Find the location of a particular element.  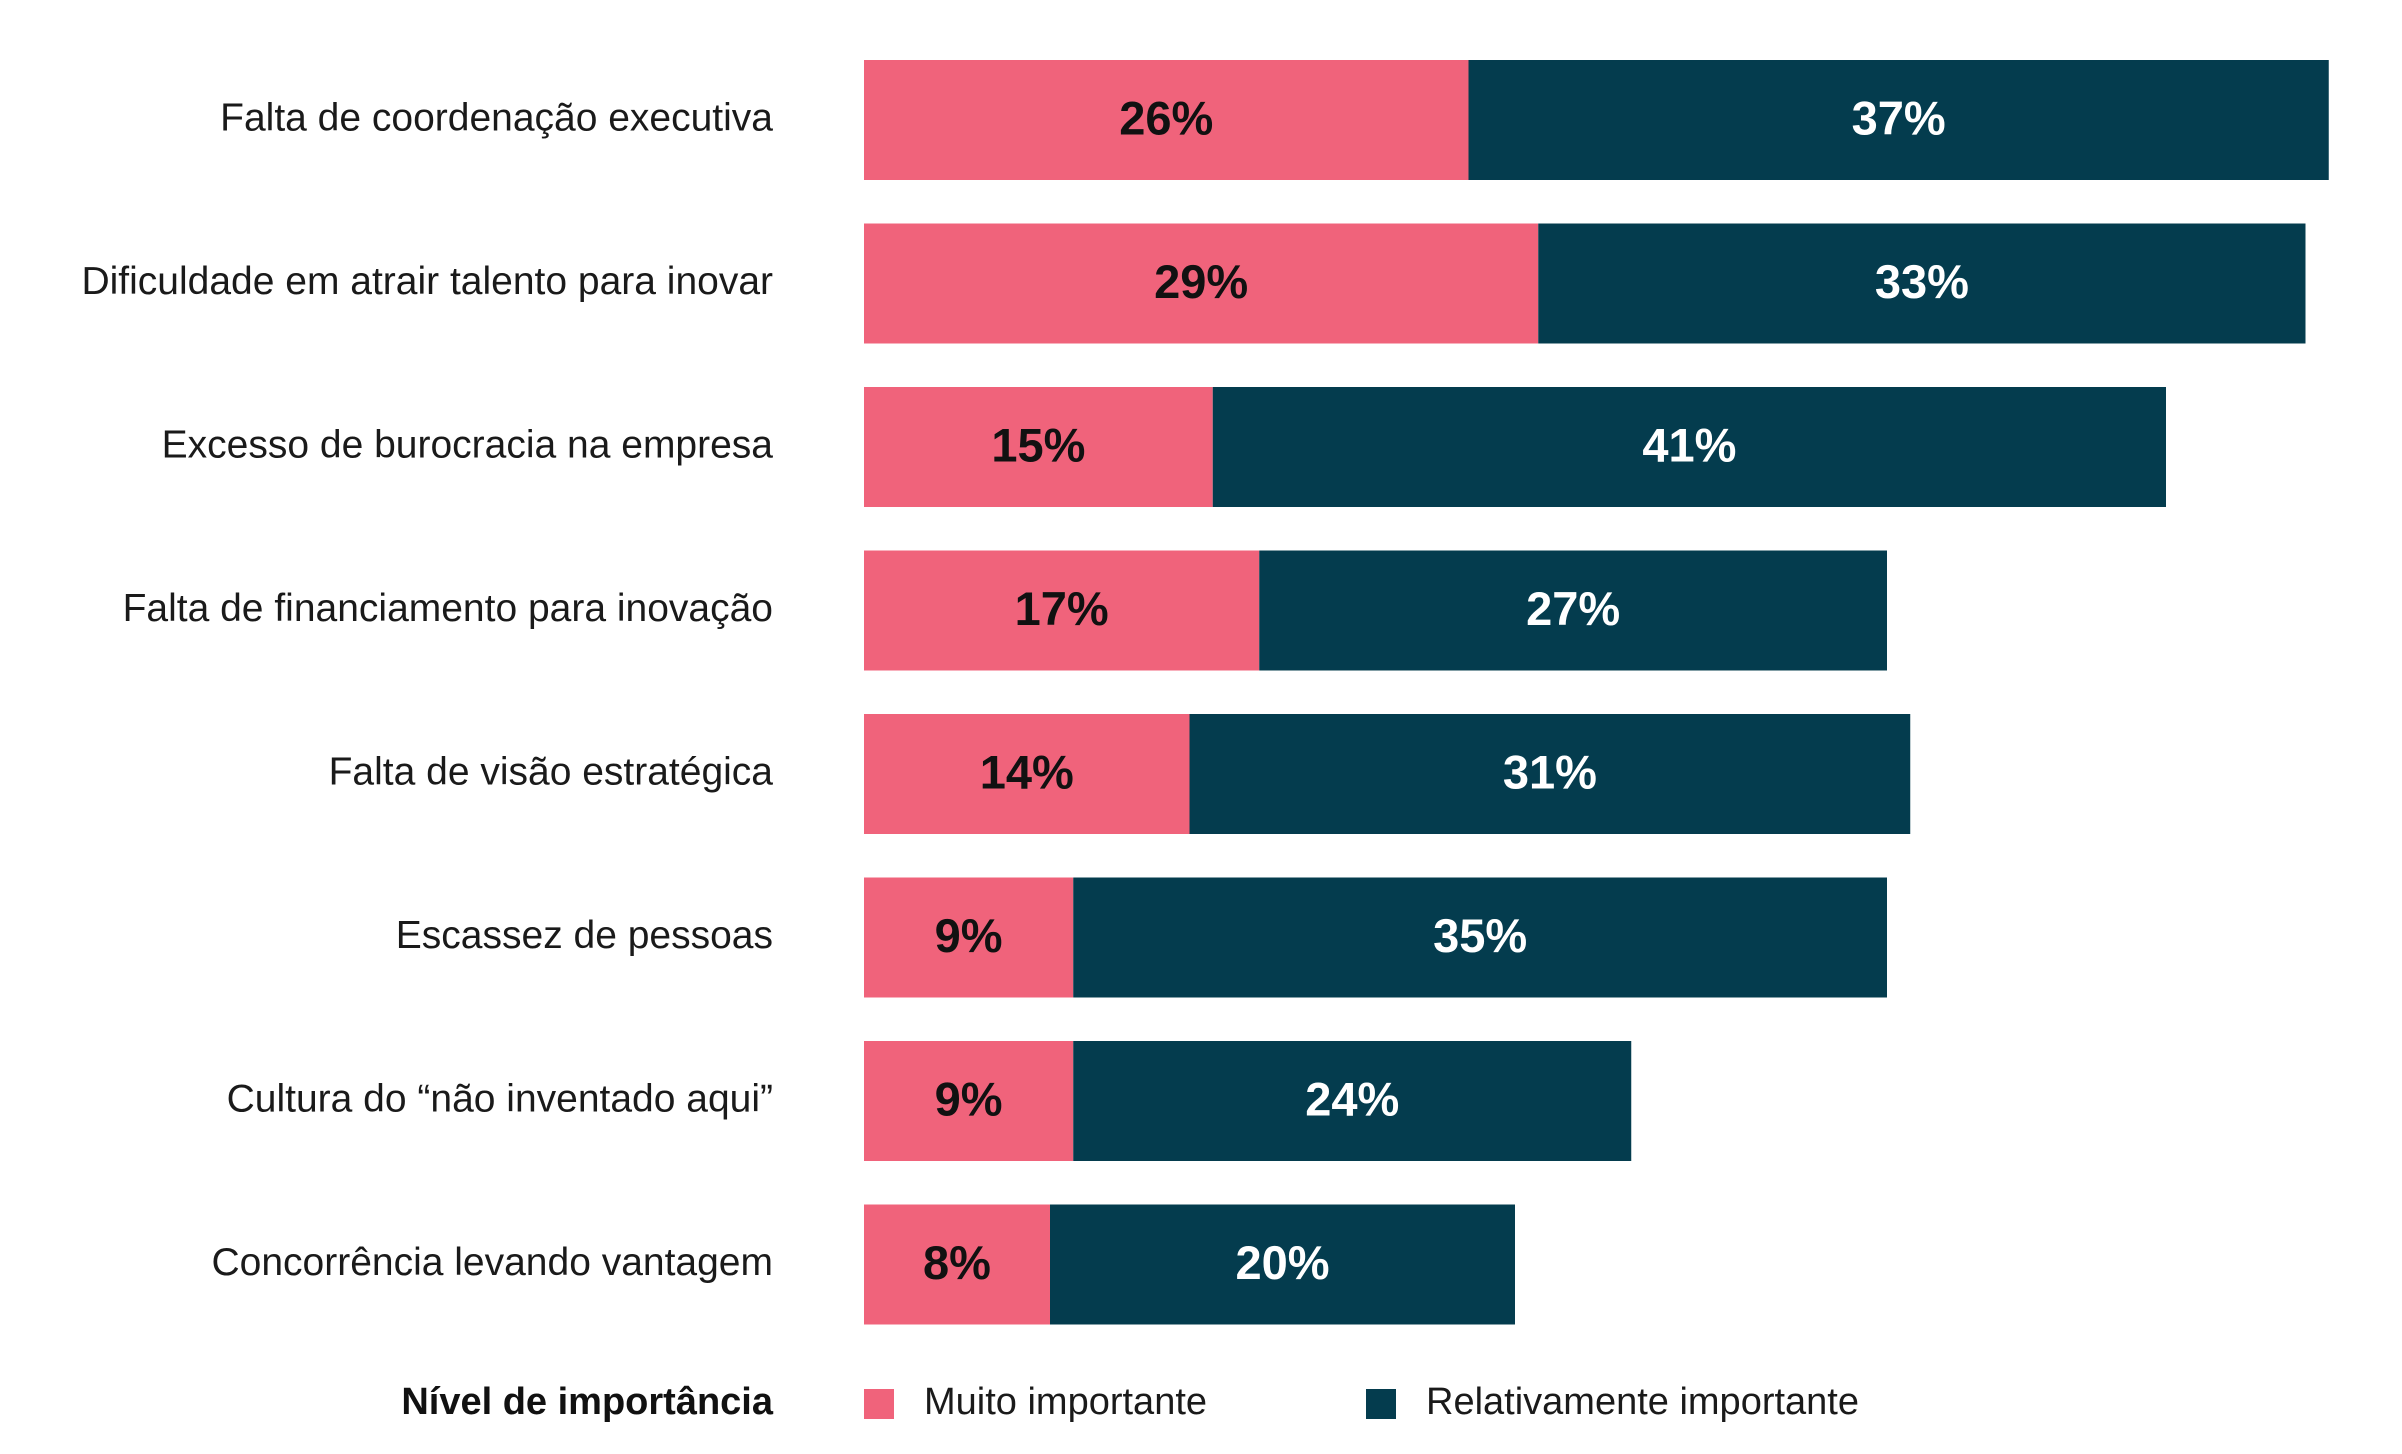

data-label: 15% is located at coordinates (1038, 444).